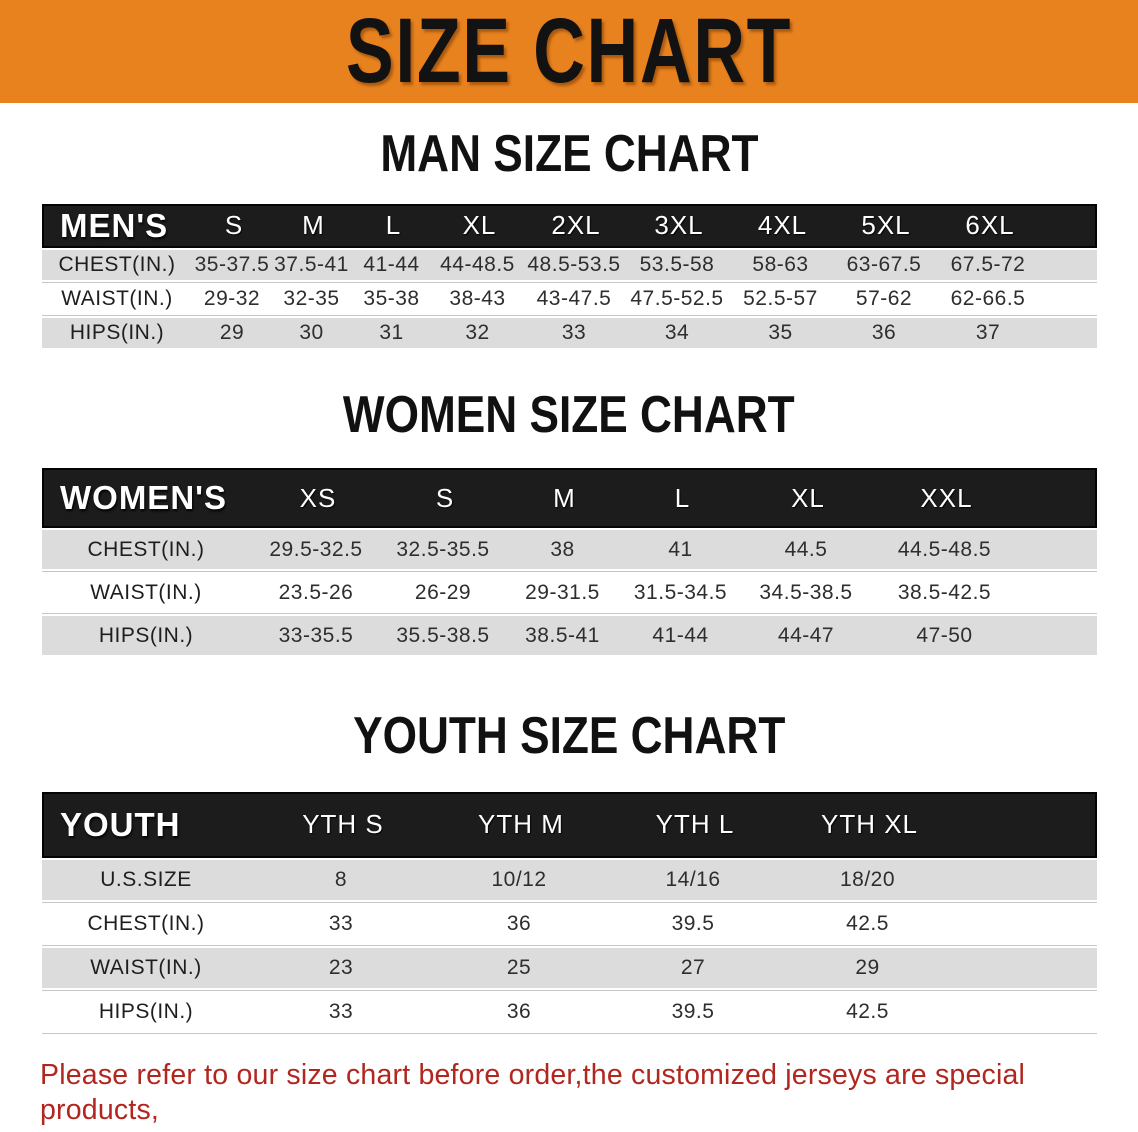 This screenshot has width=1138, height=1132. What do you see at coordinates (144, 498) in the screenshot?
I see `table-corner-label: WOMEN'S` at bounding box center [144, 498].